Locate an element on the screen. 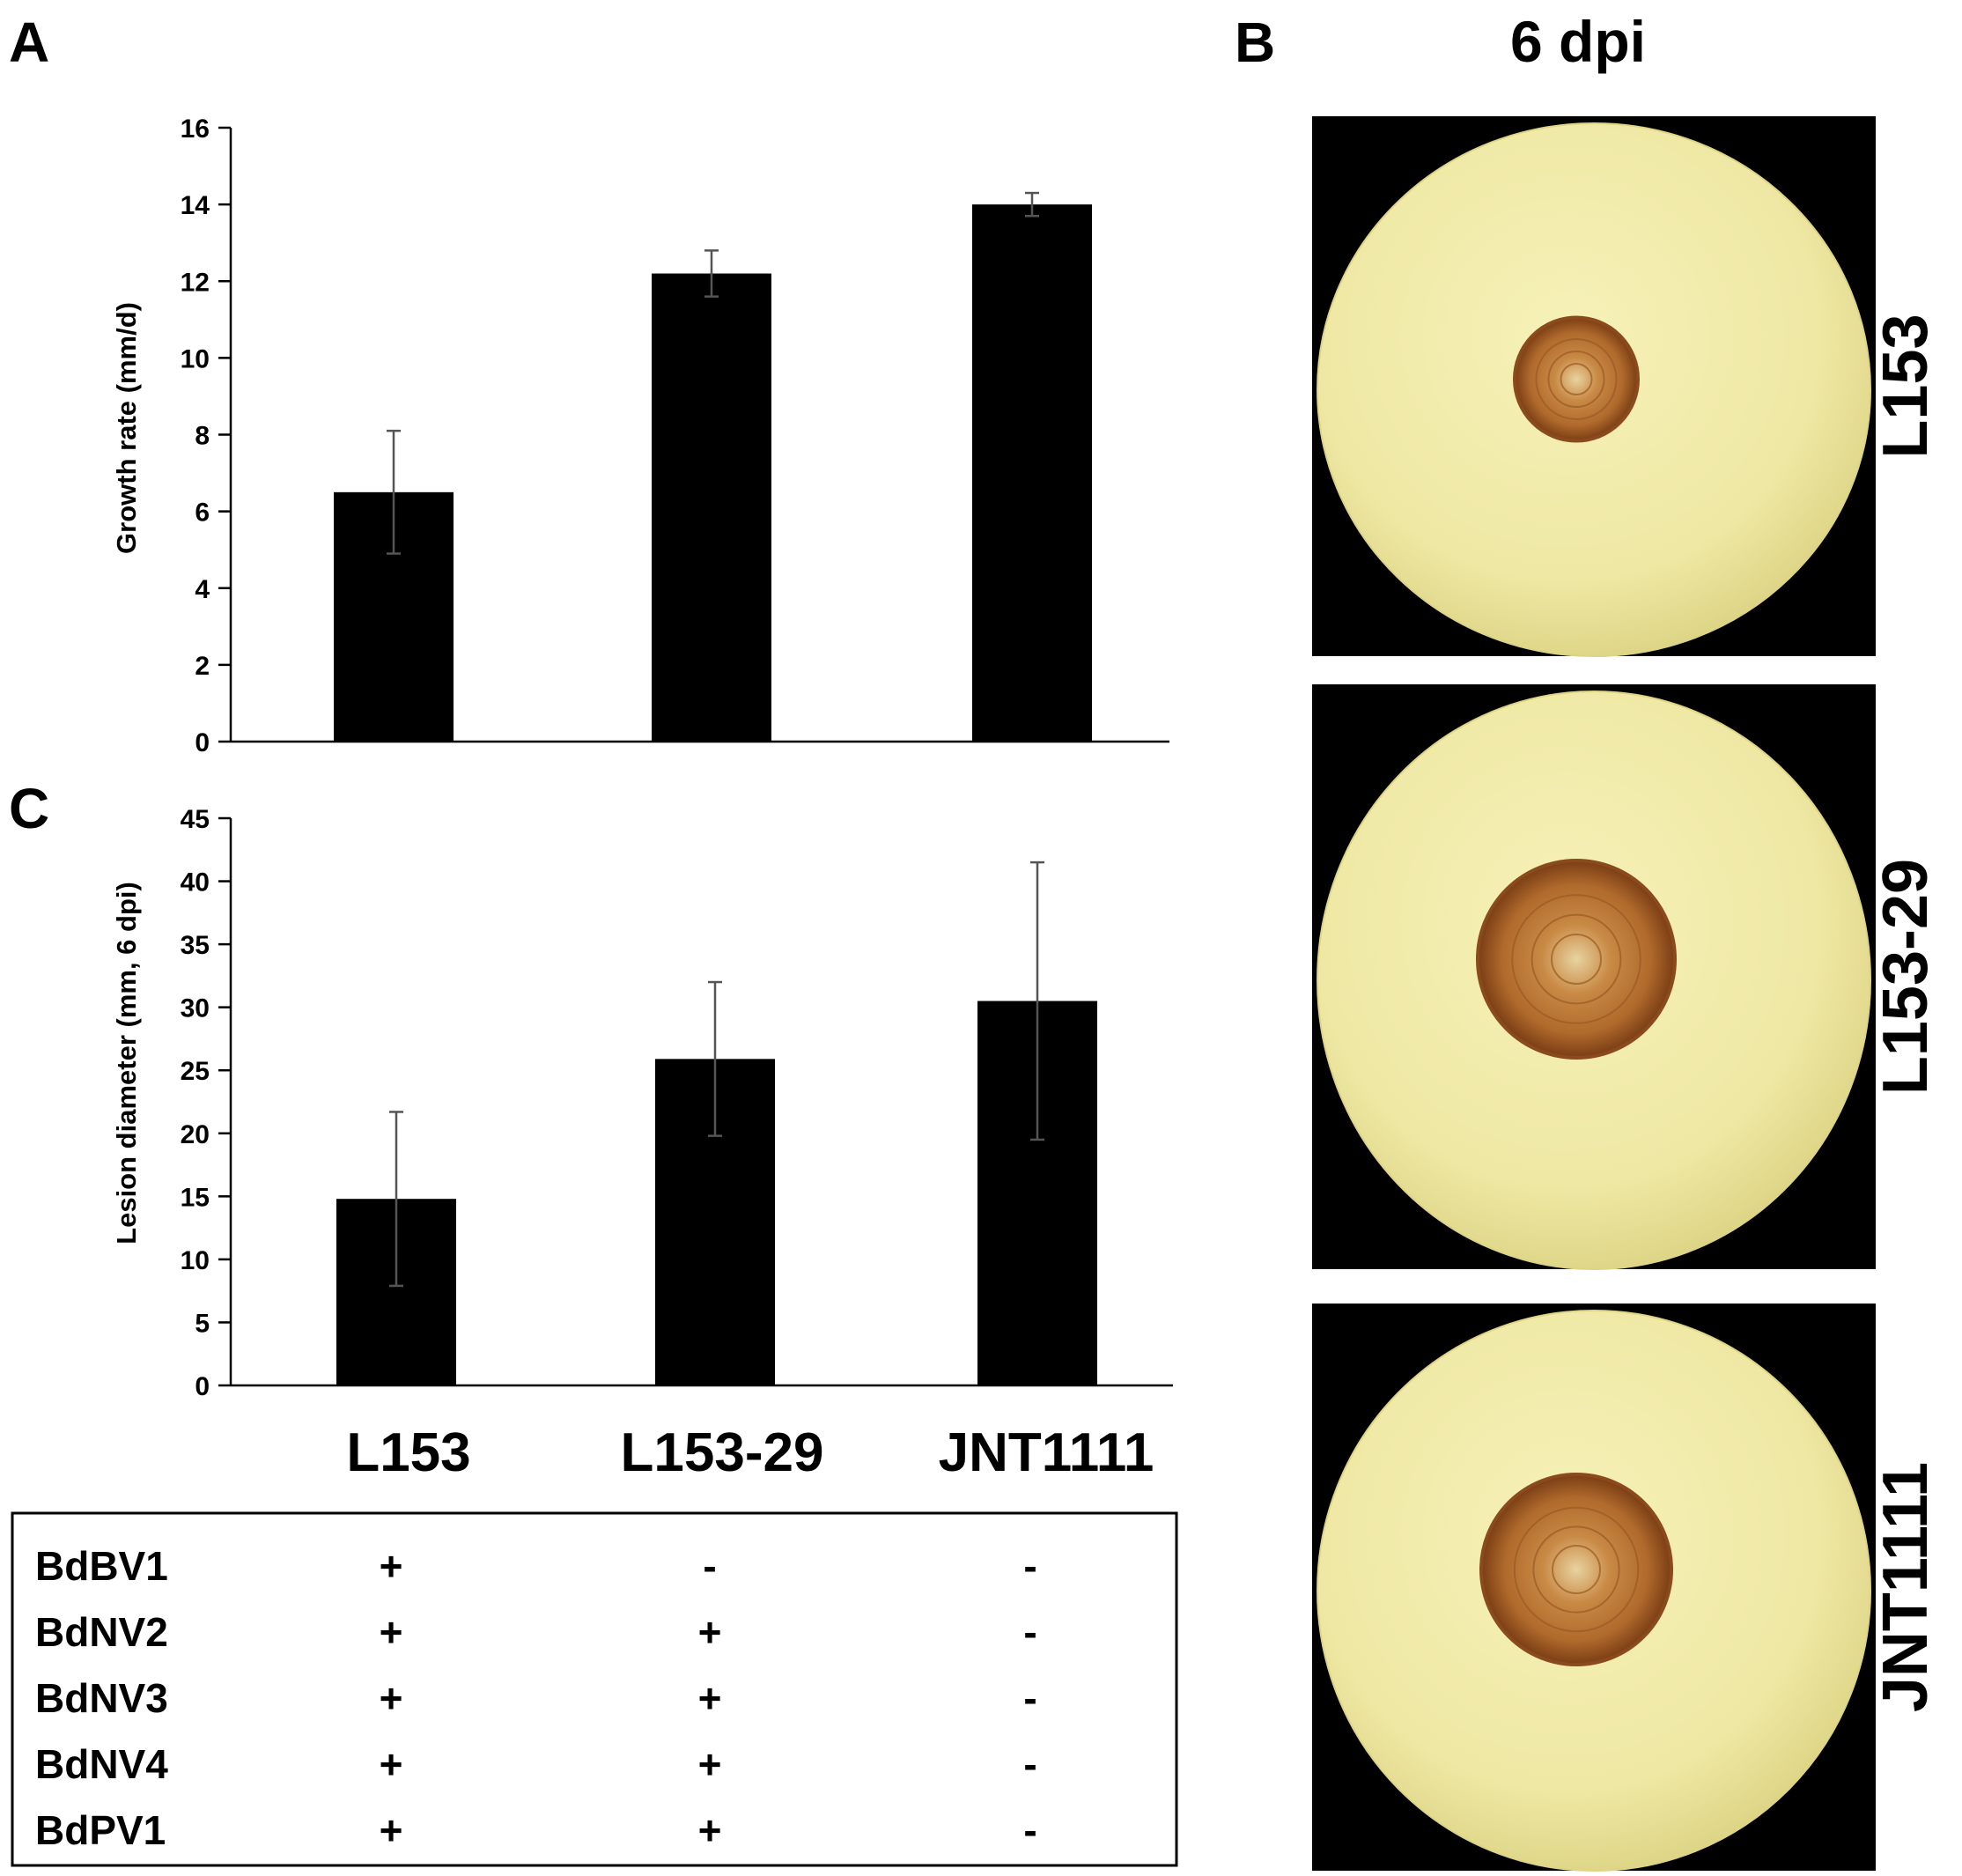 Image resolution: width=1962 pixels, height=1876 pixels. chart-a-ytick-label: 12 is located at coordinates (195, 282).